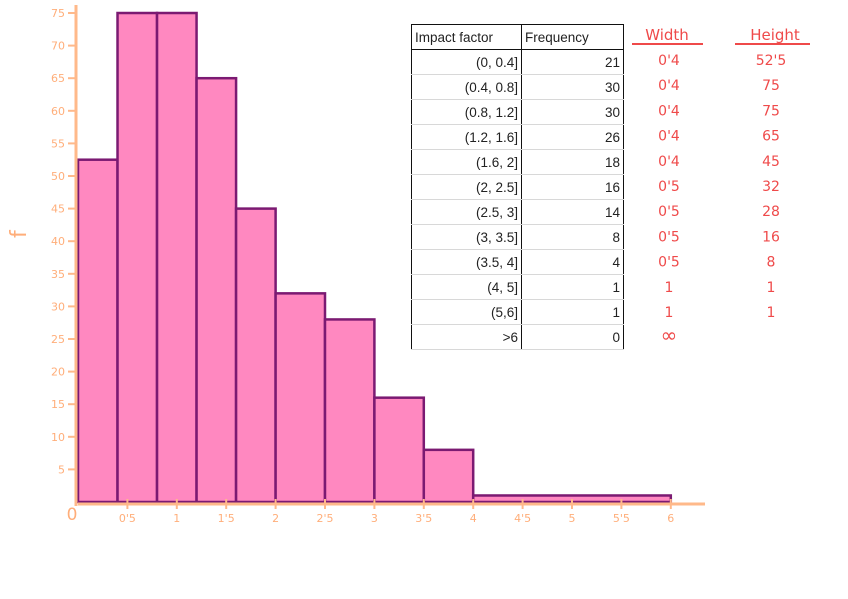 This screenshot has height=599, width=848. Describe the element at coordinates (127, 518) in the screenshot. I see `x-tick-label: 0'5` at that location.